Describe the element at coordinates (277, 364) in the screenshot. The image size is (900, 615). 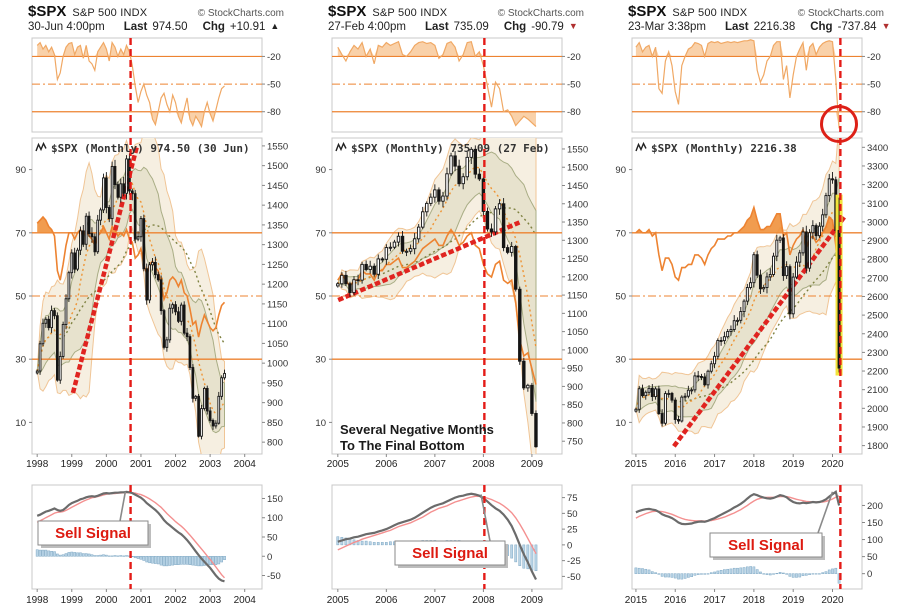
I see `svg-text: 1000` at that location.